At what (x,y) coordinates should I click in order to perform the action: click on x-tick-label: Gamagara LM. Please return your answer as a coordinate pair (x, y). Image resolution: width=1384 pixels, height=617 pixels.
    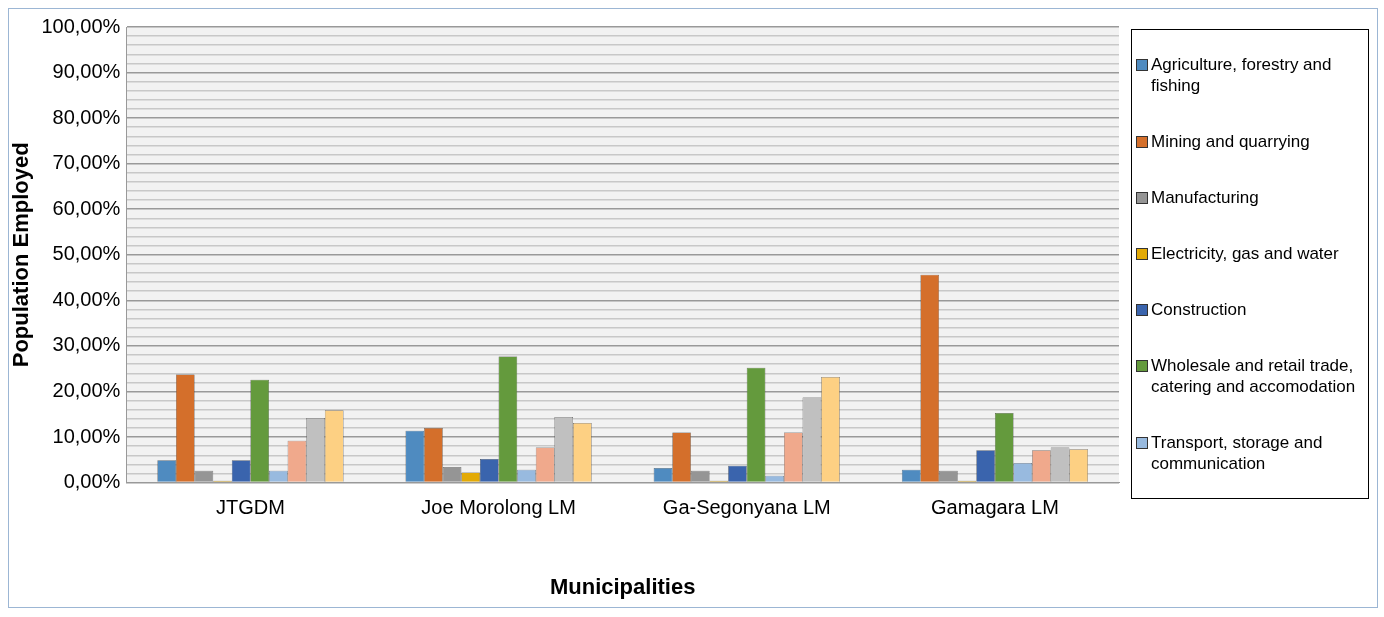
    Looking at the image, I should click on (995, 507).